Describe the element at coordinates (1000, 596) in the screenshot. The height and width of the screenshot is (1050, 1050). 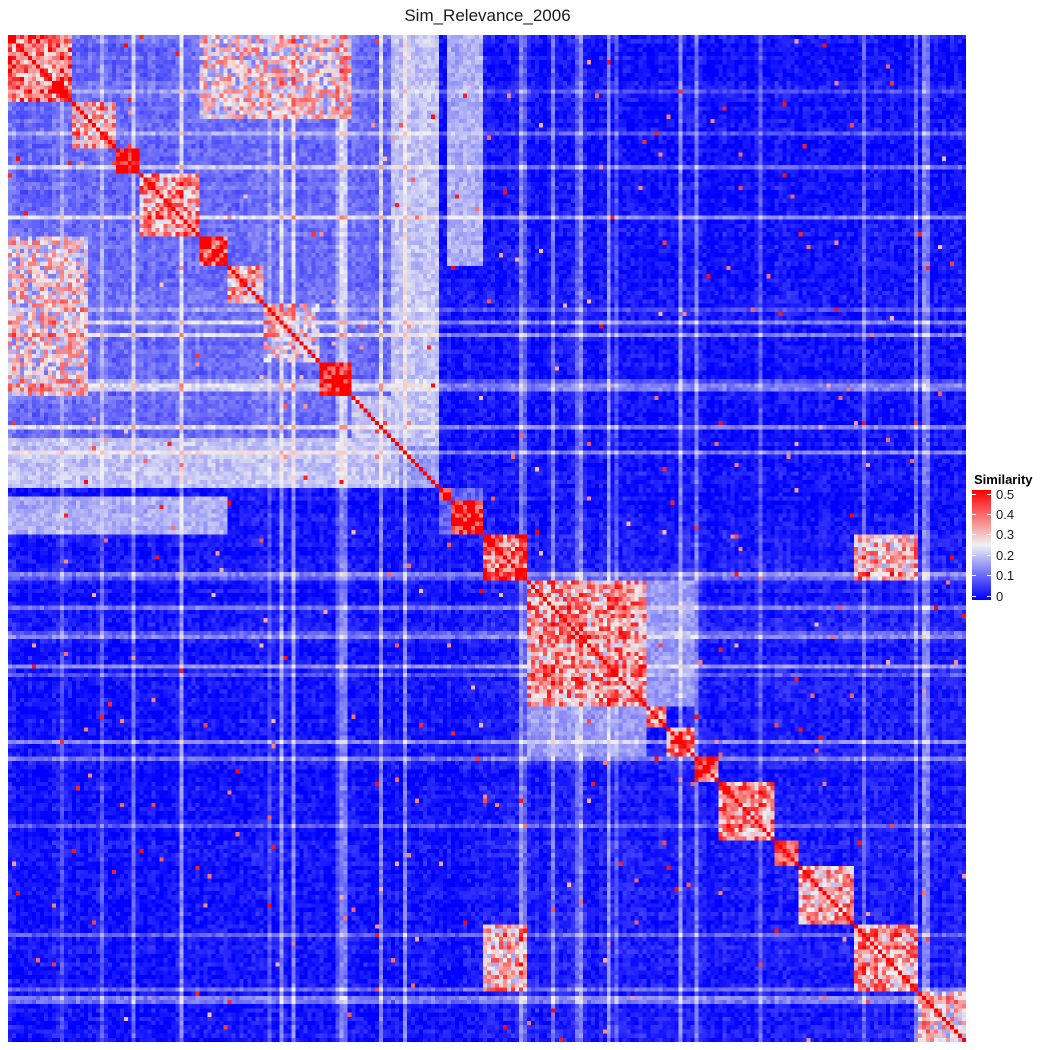
I see `legend-tick-label: 0` at that location.